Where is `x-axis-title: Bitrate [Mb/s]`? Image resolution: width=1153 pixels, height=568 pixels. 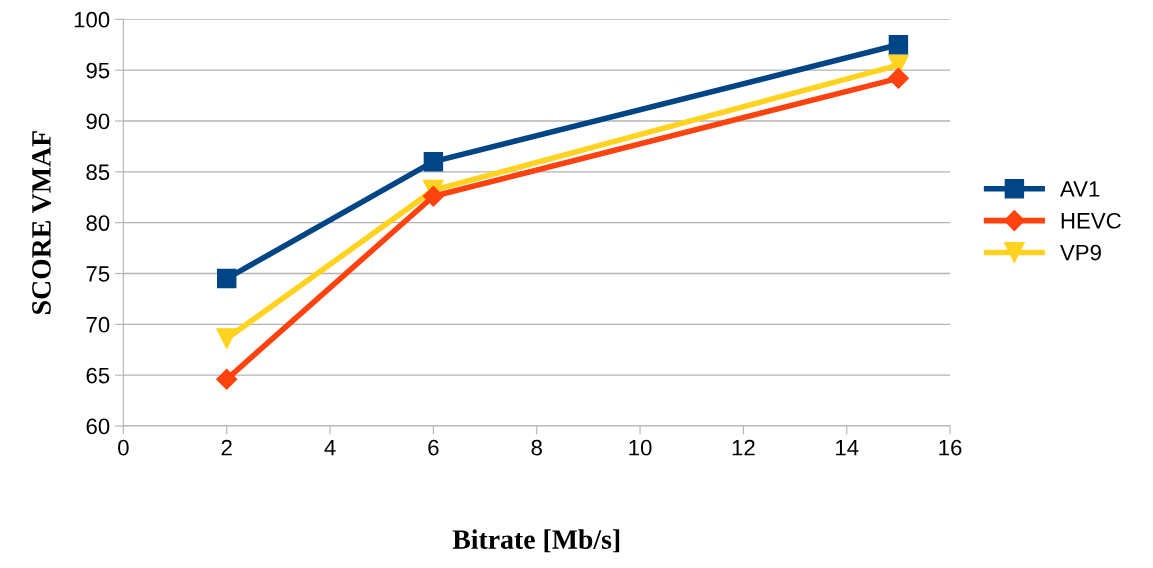
x-axis-title: Bitrate [Mb/s] is located at coordinates (536, 541).